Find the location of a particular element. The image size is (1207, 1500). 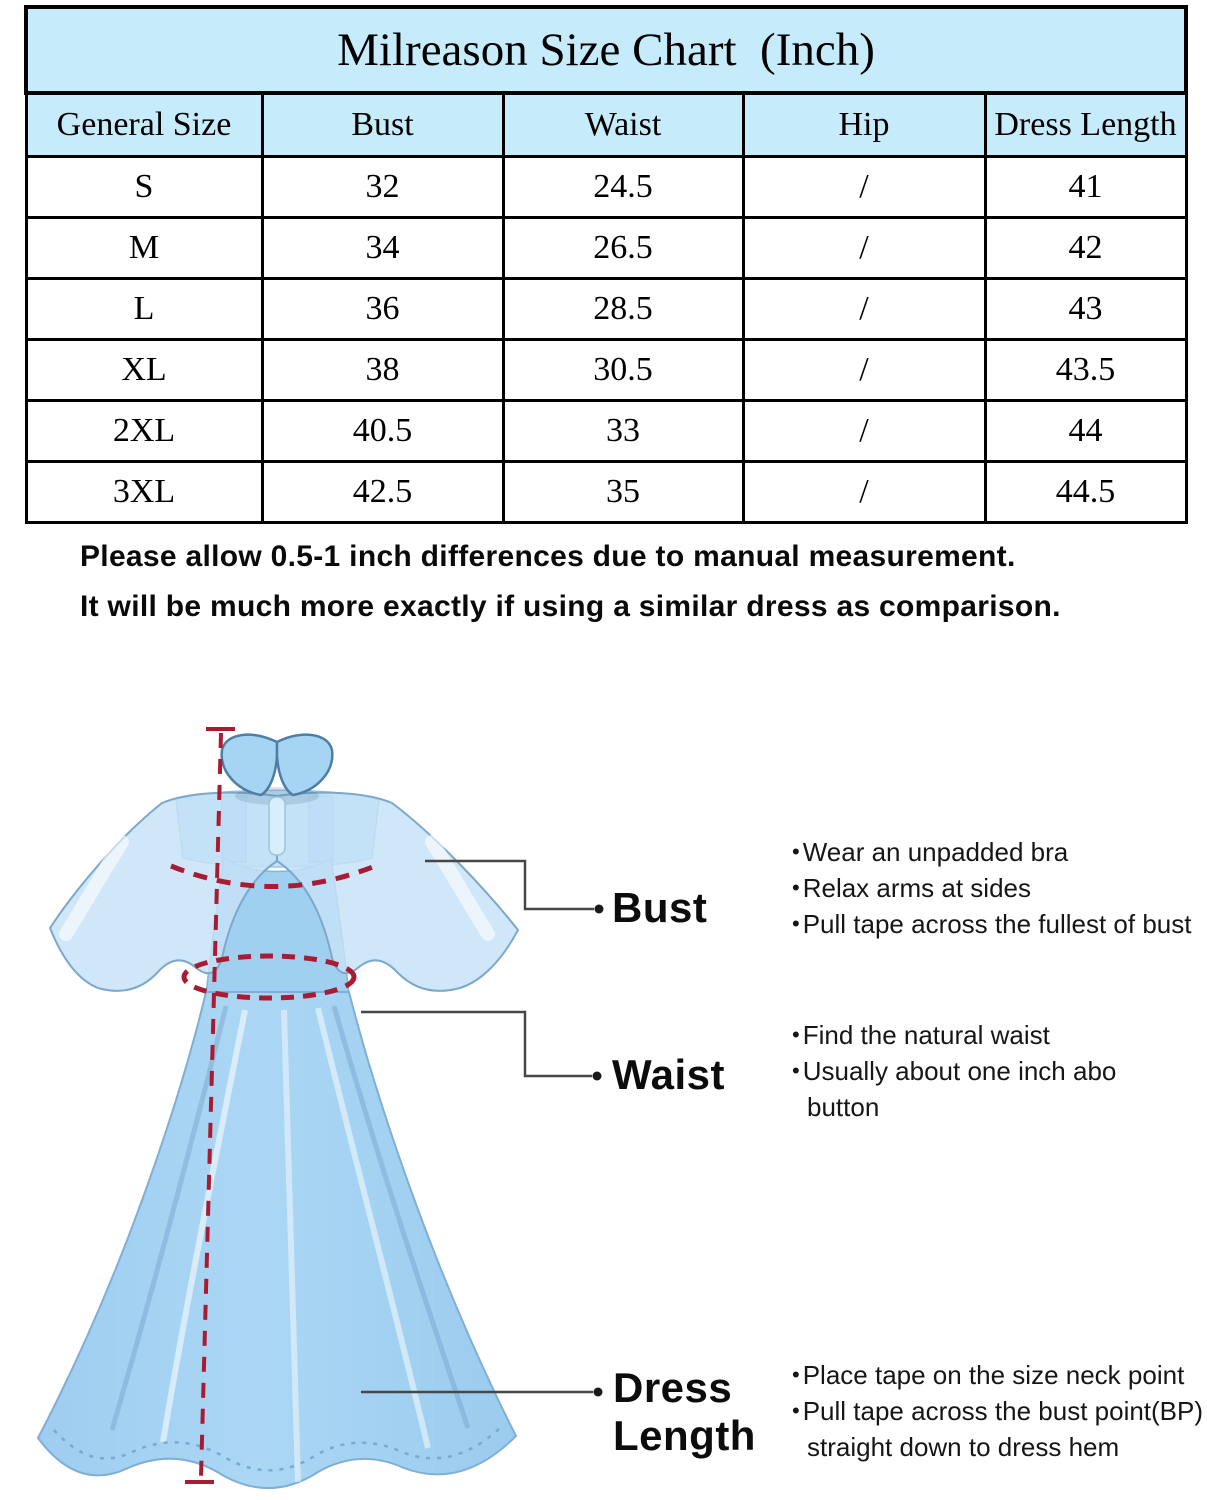

cell-bust: 36 is located at coordinates (382, 309).